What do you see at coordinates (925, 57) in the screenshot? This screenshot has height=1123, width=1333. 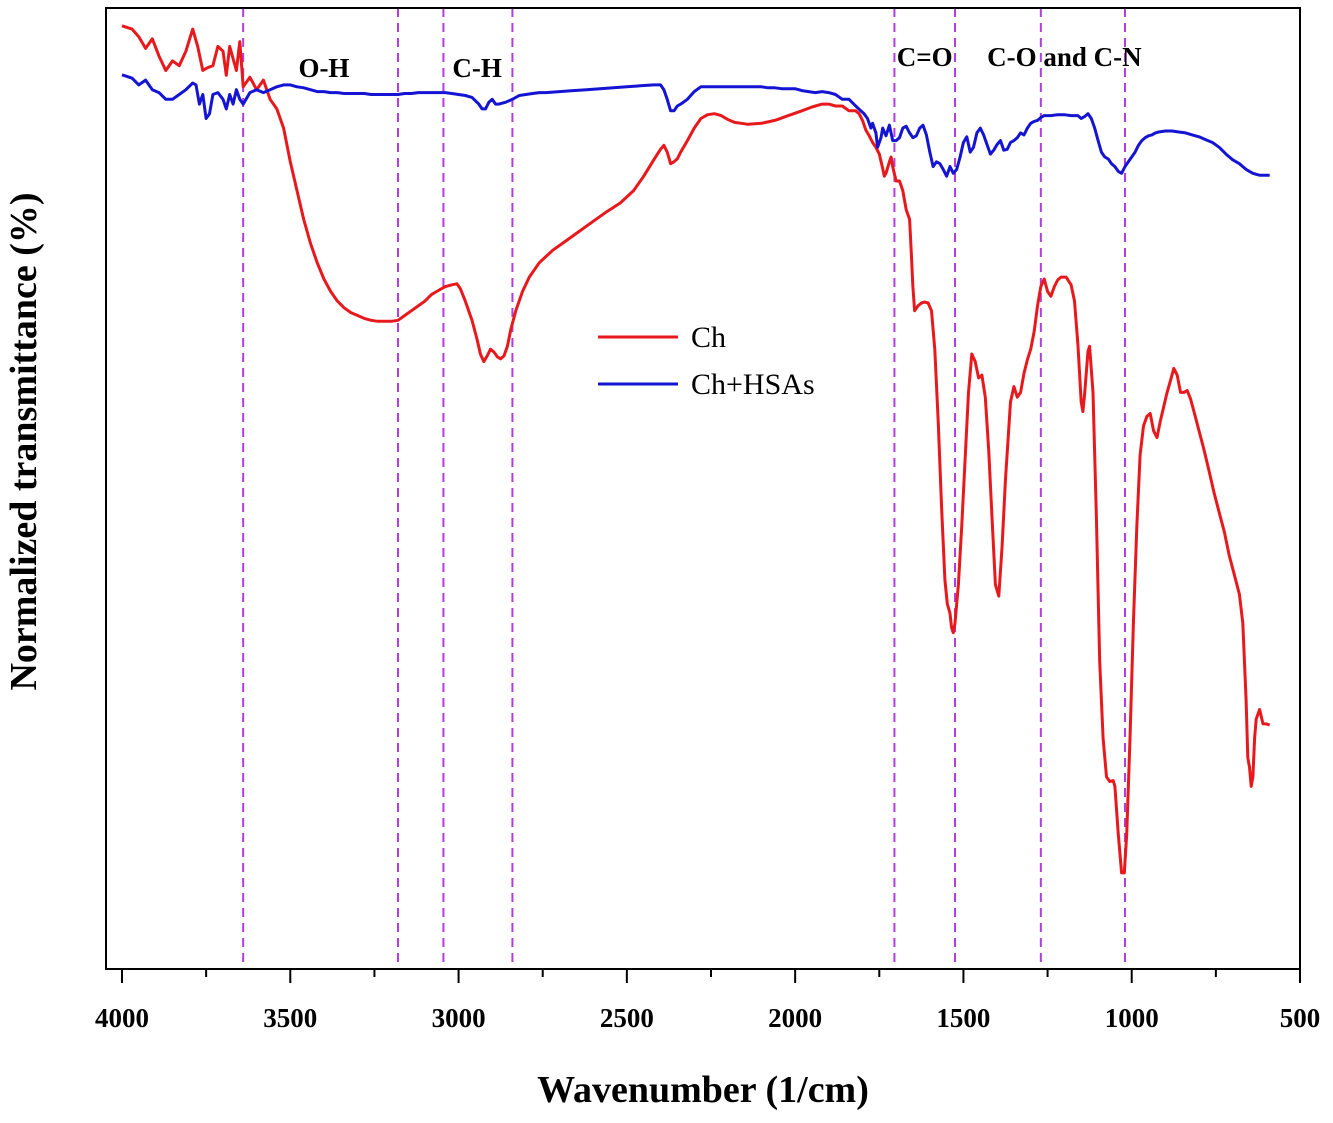 I see `band-label: C=O` at bounding box center [925, 57].